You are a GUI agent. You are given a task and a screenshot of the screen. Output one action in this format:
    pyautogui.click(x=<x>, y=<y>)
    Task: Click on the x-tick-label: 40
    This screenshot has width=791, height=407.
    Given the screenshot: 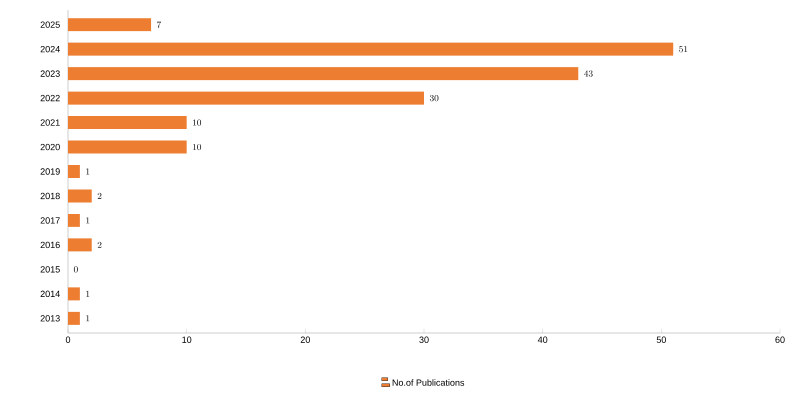 What is the action you would take?
    pyautogui.click(x=543, y=339)
    